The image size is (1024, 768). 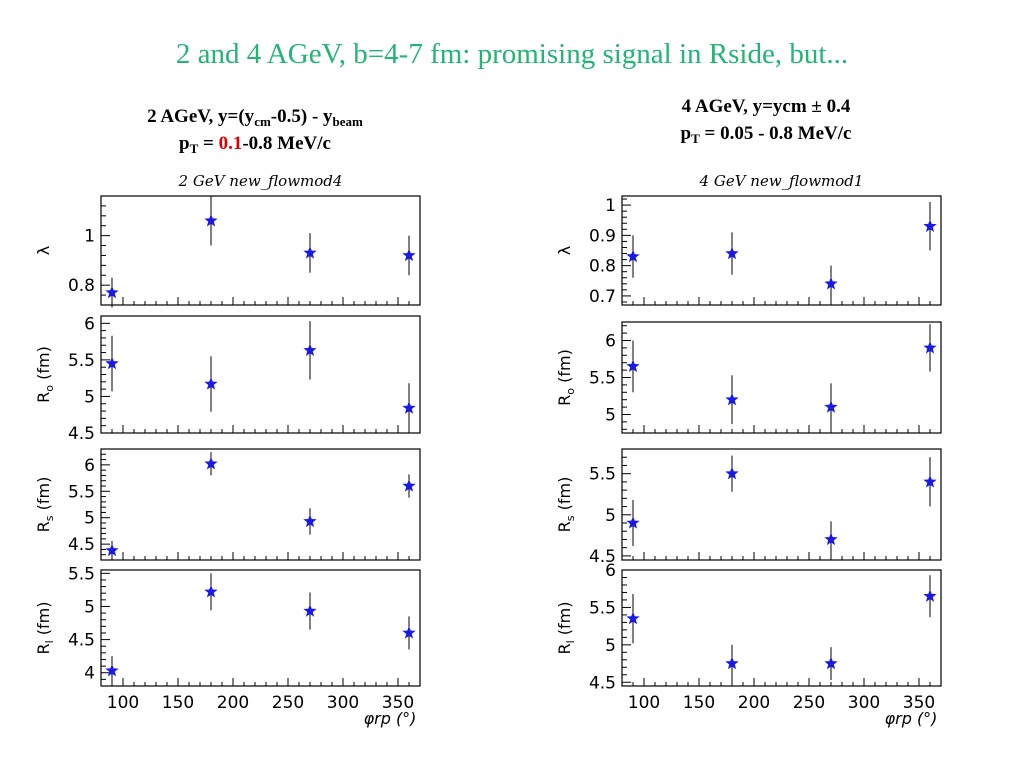 What do you see at coordinates (766, 134) in the screenshot?
I see `right-heading-line-2: pT = 0.05 - 0.8 MeV/c` at bounding box center [766, 134].